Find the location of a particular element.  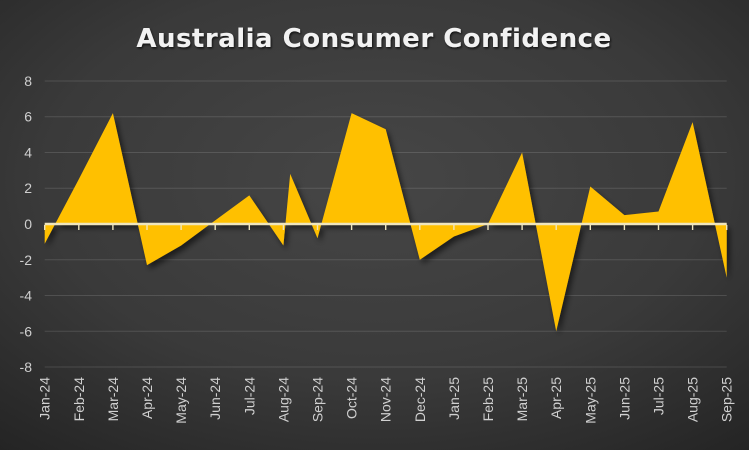

x-tick-label: Sep-25 is located at coordinates (727, 399).